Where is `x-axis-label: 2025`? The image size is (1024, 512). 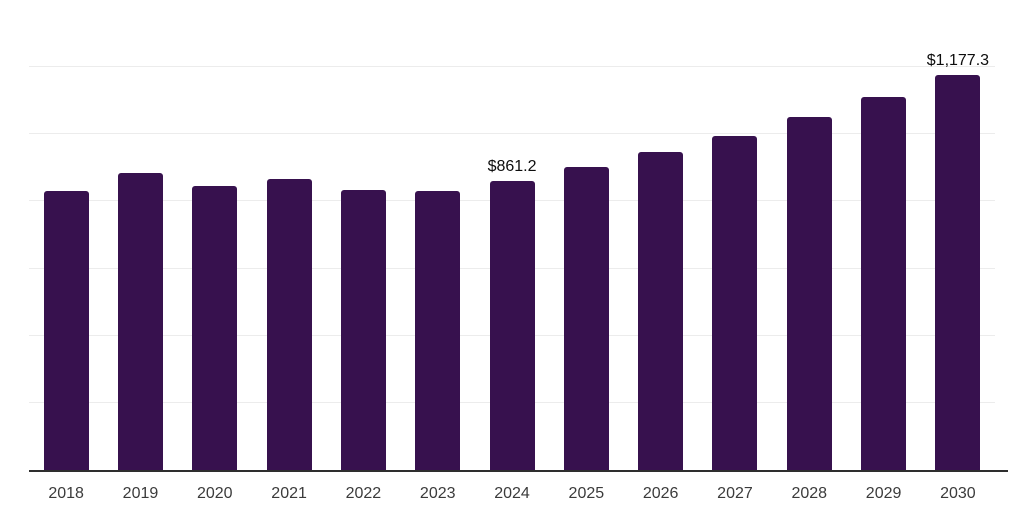
x-axis-label: 2025 is located at coordinates (586, 493).